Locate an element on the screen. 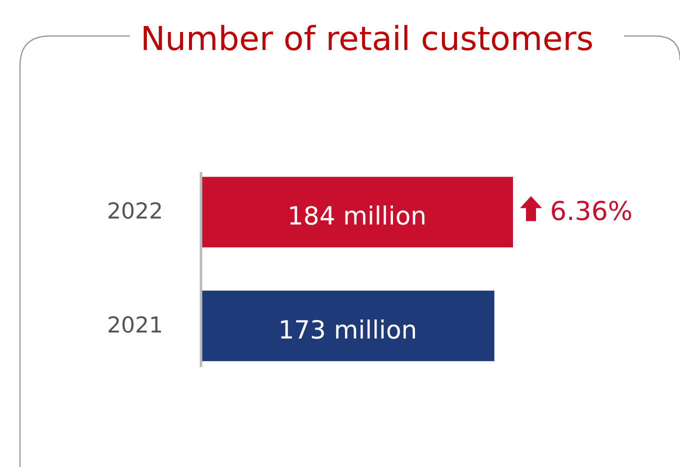 Image resolution: width=680 pixels, height=467 pixels. annotation: 6.36% is located at coordinates (591, 212).